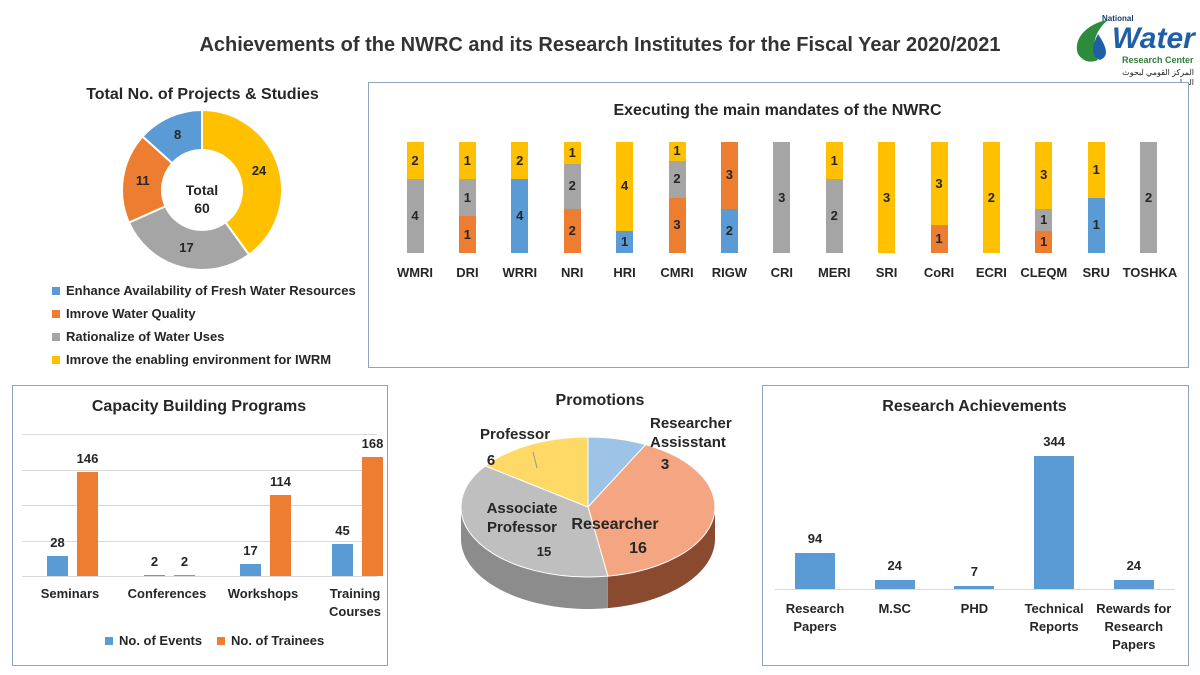 The height and width of the screenshot is (675, 1200). What do you see at coordinates (572, 272) in the screenshot?
I see `category-label: NRI` at bounding box center [572, 272].